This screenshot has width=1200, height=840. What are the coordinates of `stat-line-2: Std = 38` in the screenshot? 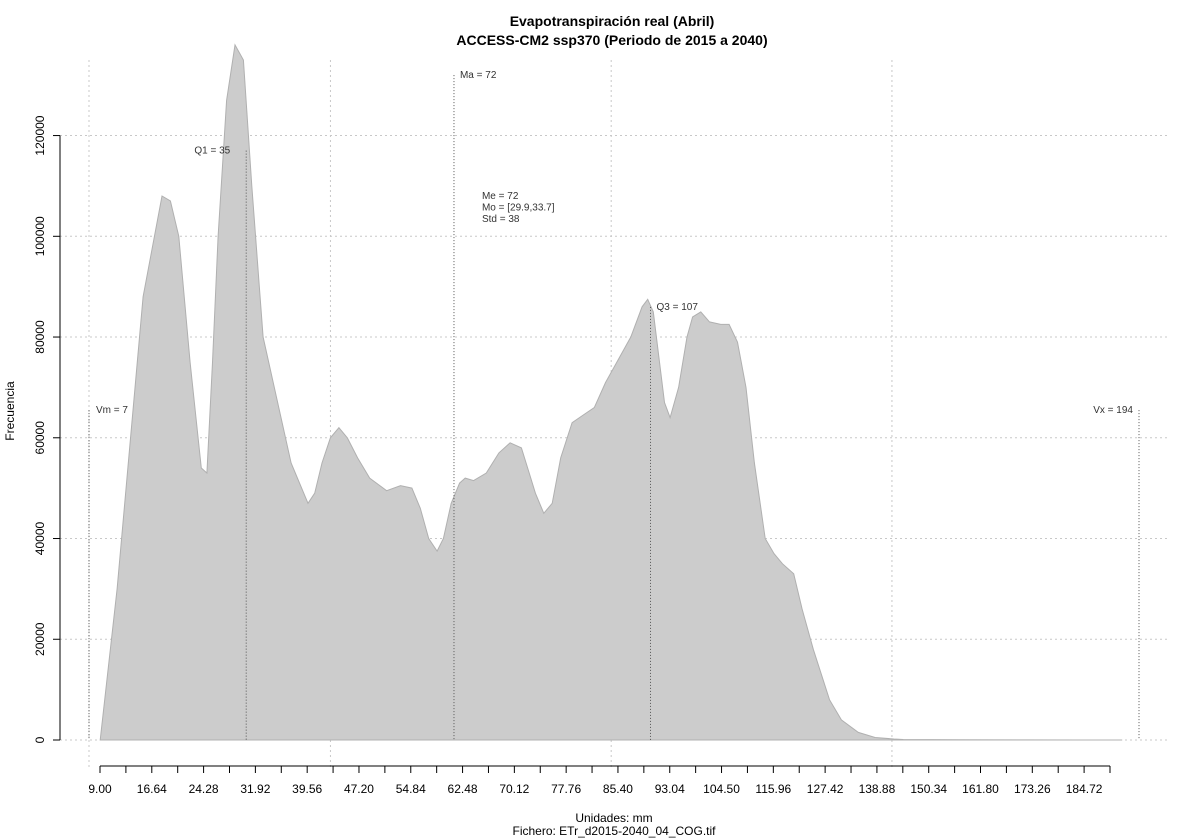 It's located at (501, 219).